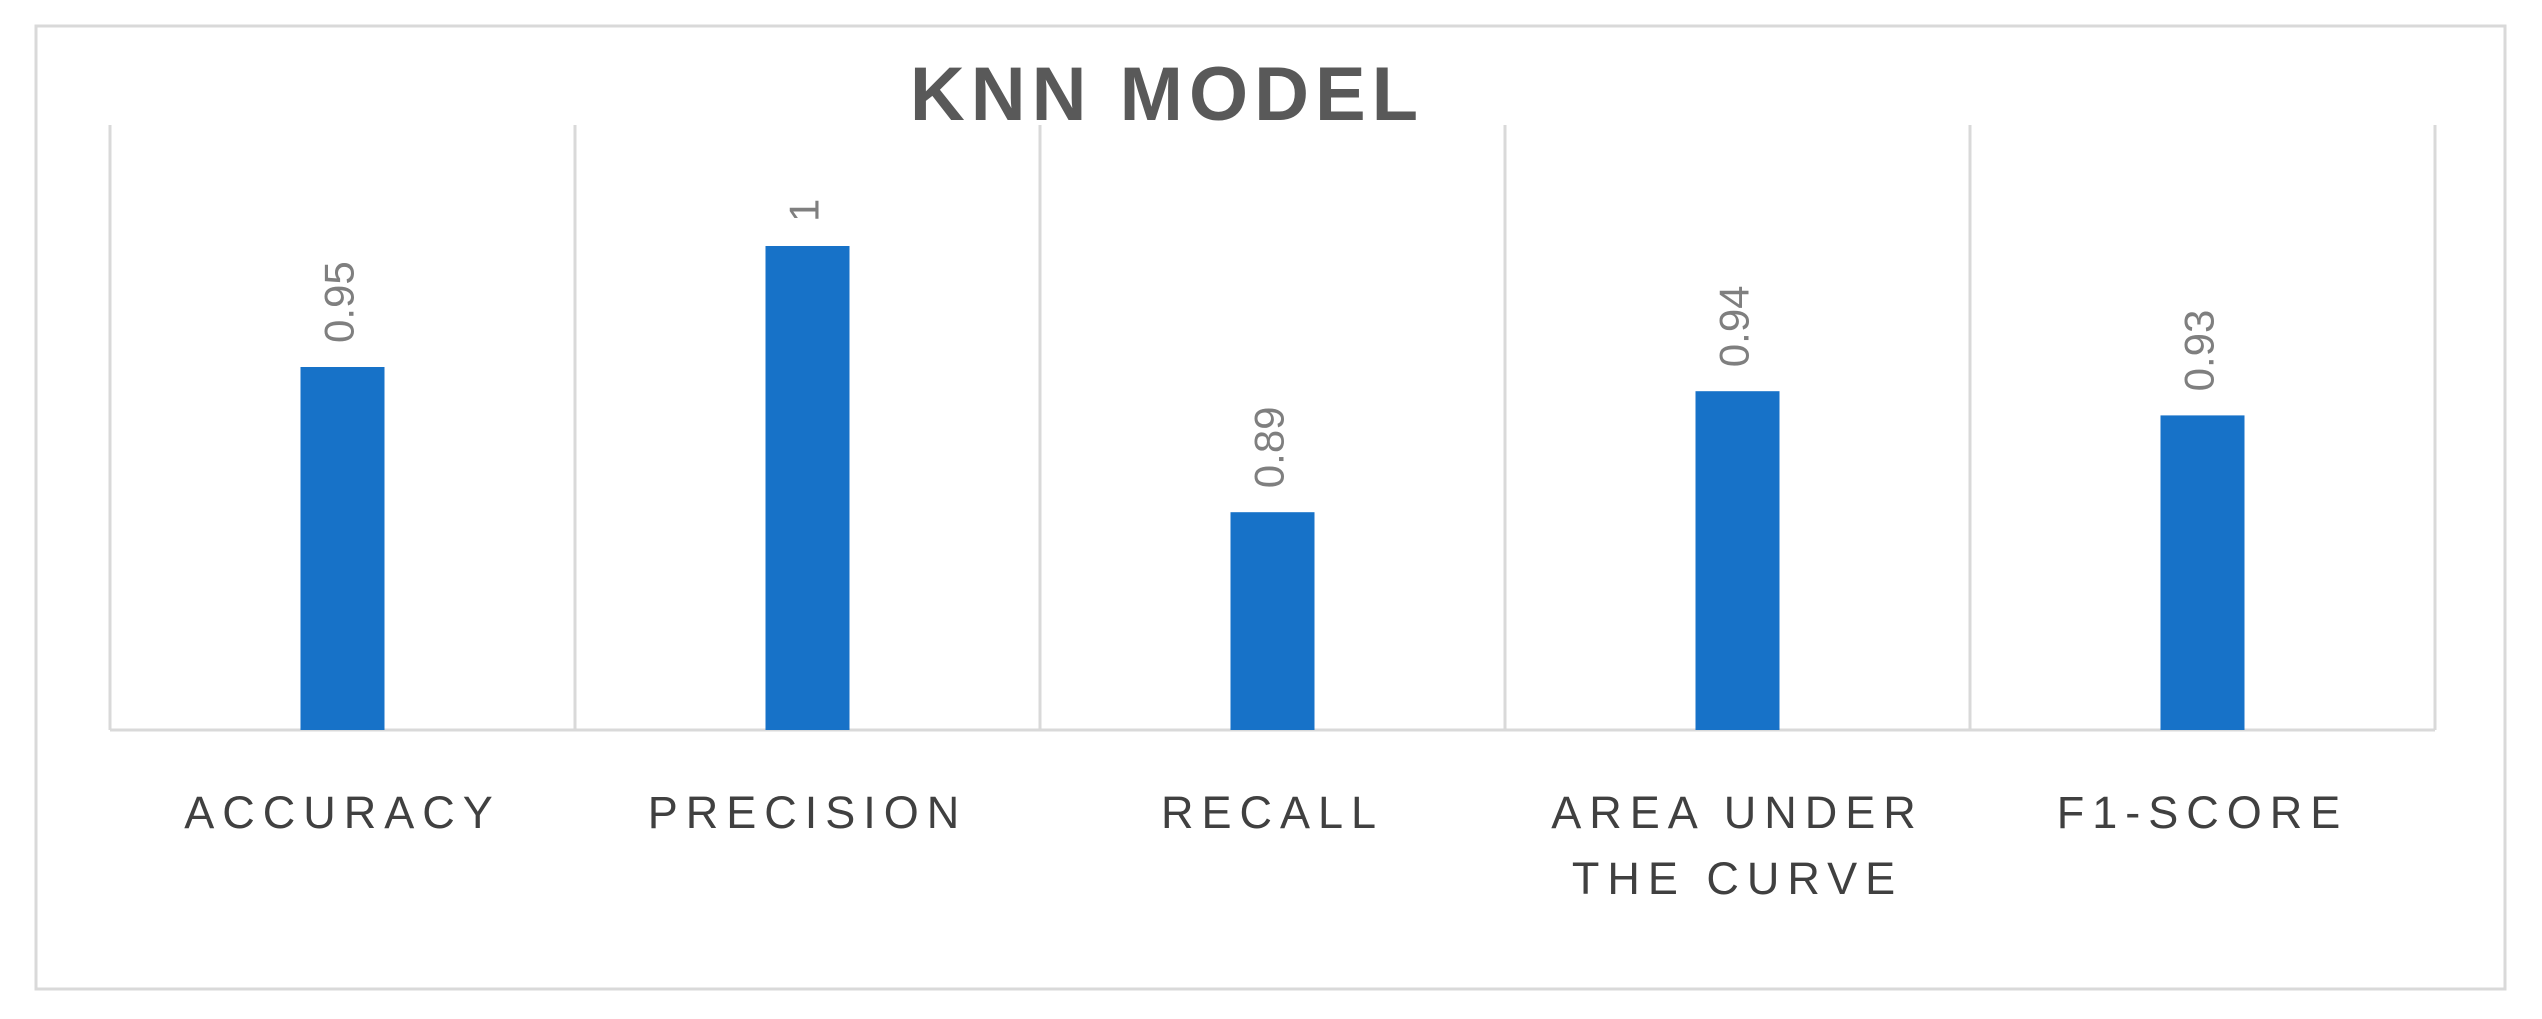  What do you see at coordinates (339, 302) in the screenshot?
I see `value-label: 0.95` at bounding box center [339, 302].